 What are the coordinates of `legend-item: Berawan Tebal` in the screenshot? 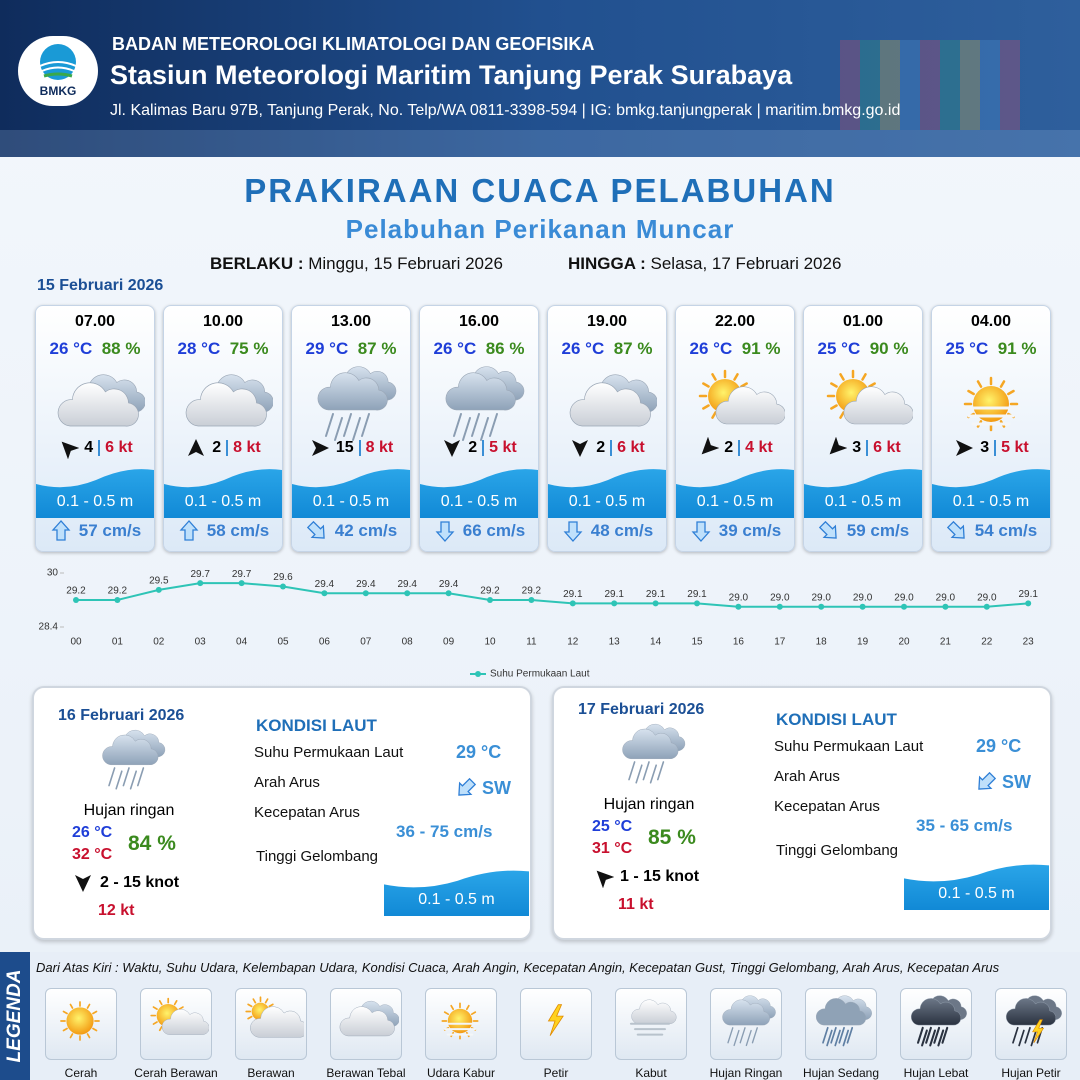 It's located at (366, 1034).